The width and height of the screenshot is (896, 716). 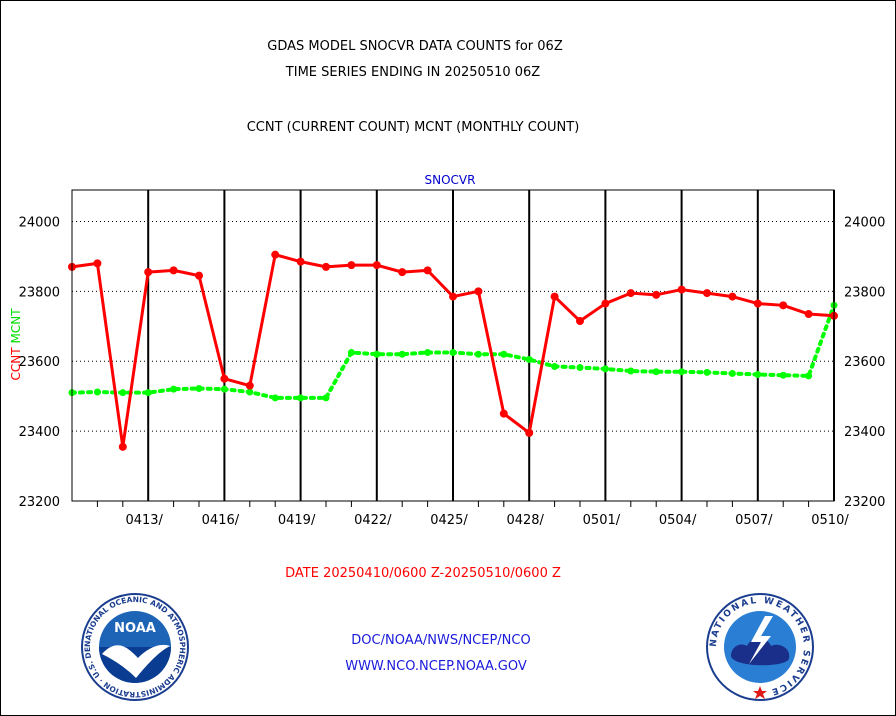 I want to click on y-tick-label-right: 23600, so click(x=864, y=362).